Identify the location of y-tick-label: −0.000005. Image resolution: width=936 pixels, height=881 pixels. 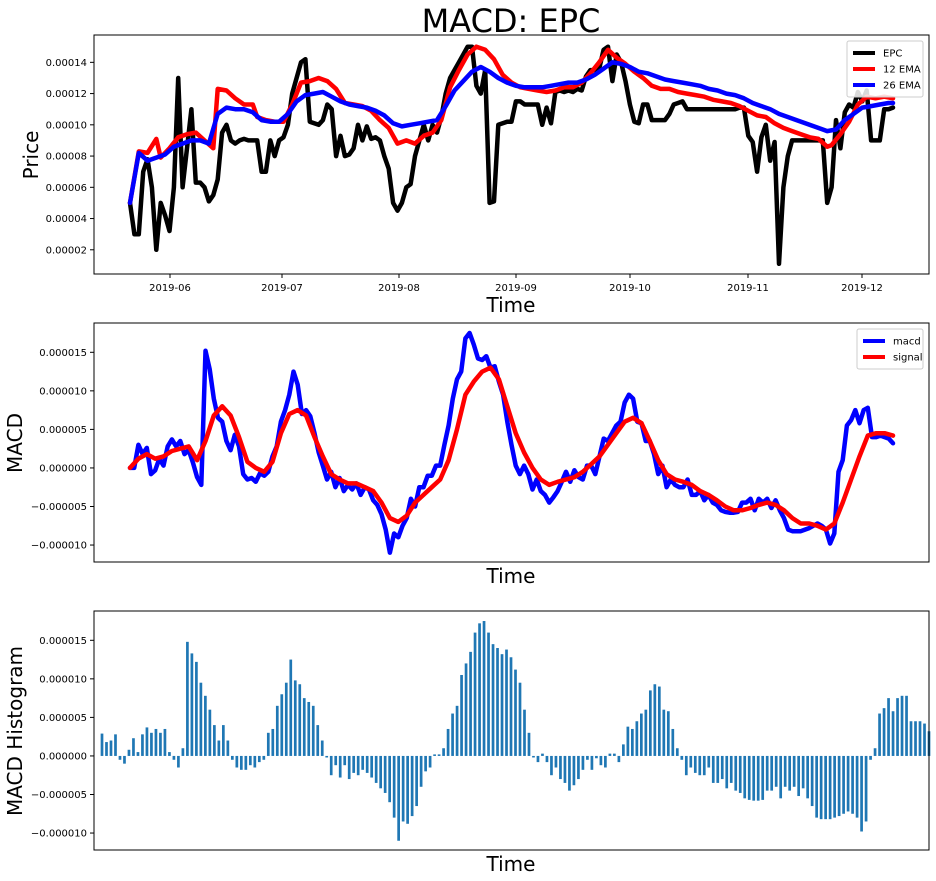
(59, 795).